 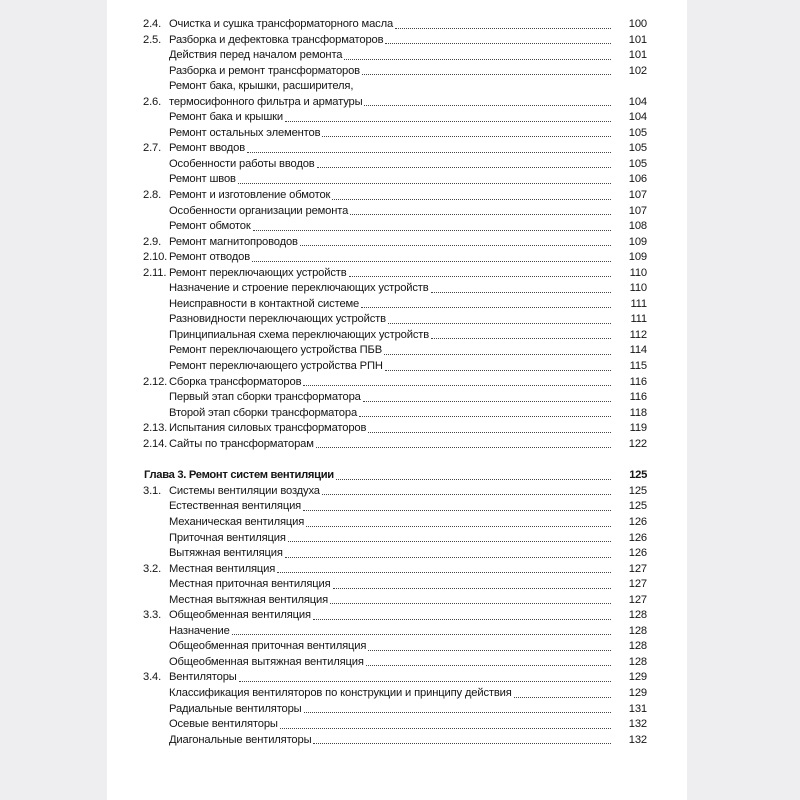 I want to click on section-number: 3.1., so click(x=152, y=490).